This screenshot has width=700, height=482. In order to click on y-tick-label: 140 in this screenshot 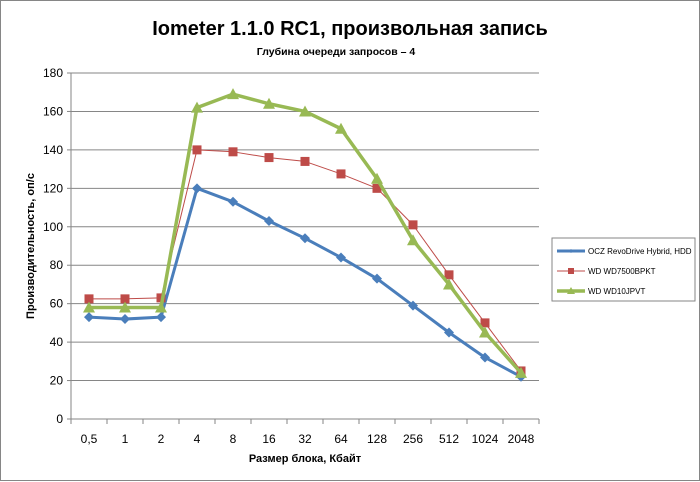, I will do `click(53, 150)`.